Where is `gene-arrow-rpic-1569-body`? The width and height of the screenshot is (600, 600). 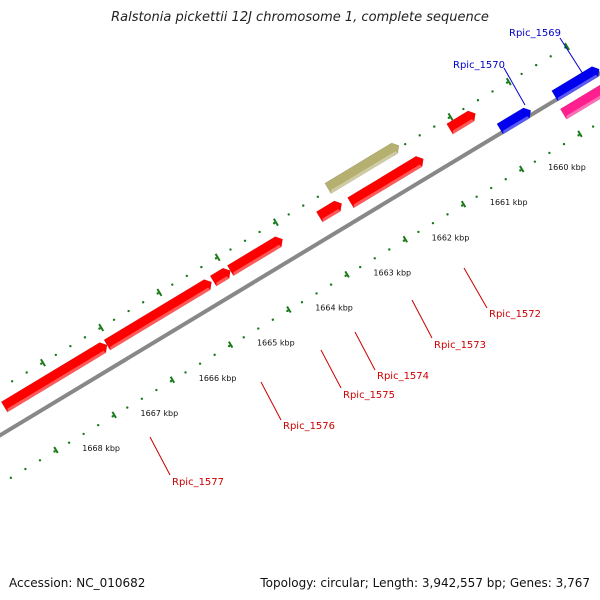 gene-arrow-rpic-1569-body is located at coordinates (579, 99).